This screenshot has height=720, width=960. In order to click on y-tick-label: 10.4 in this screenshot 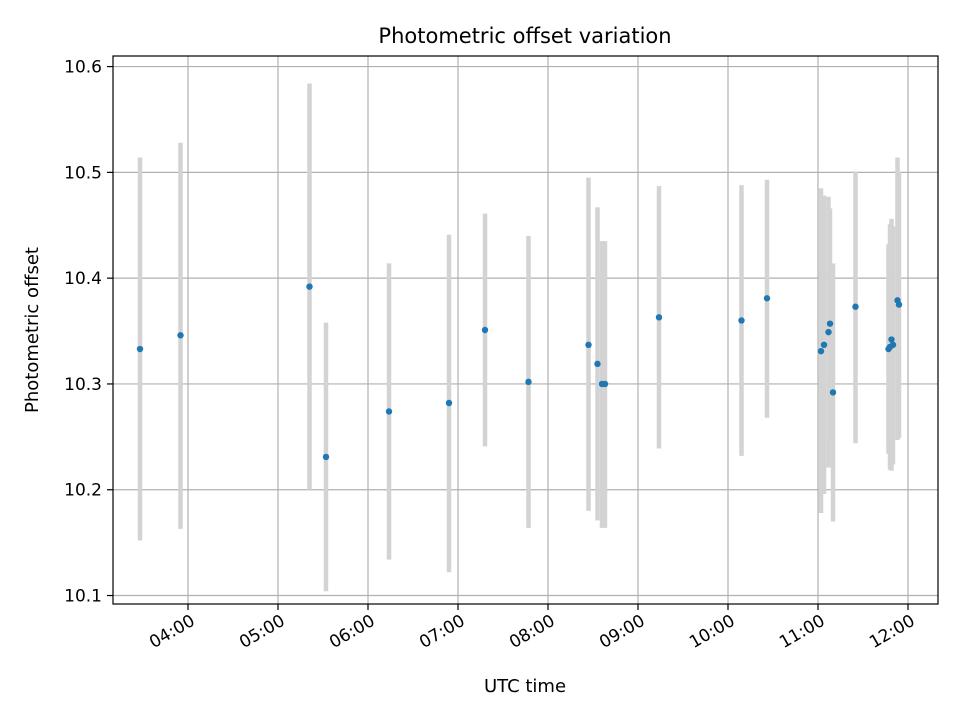, I will do `click(83, 279)`.